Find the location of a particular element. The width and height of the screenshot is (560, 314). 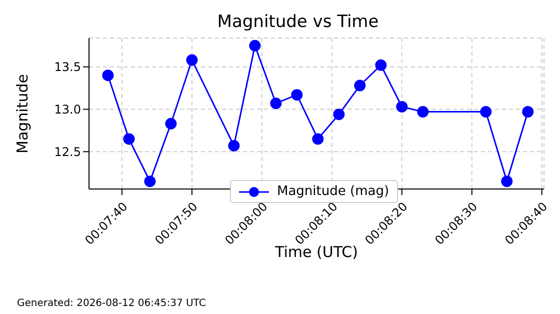

text: Generated: 2026-08-12 06:45:37 UTC is located at coordinates (111, 303).